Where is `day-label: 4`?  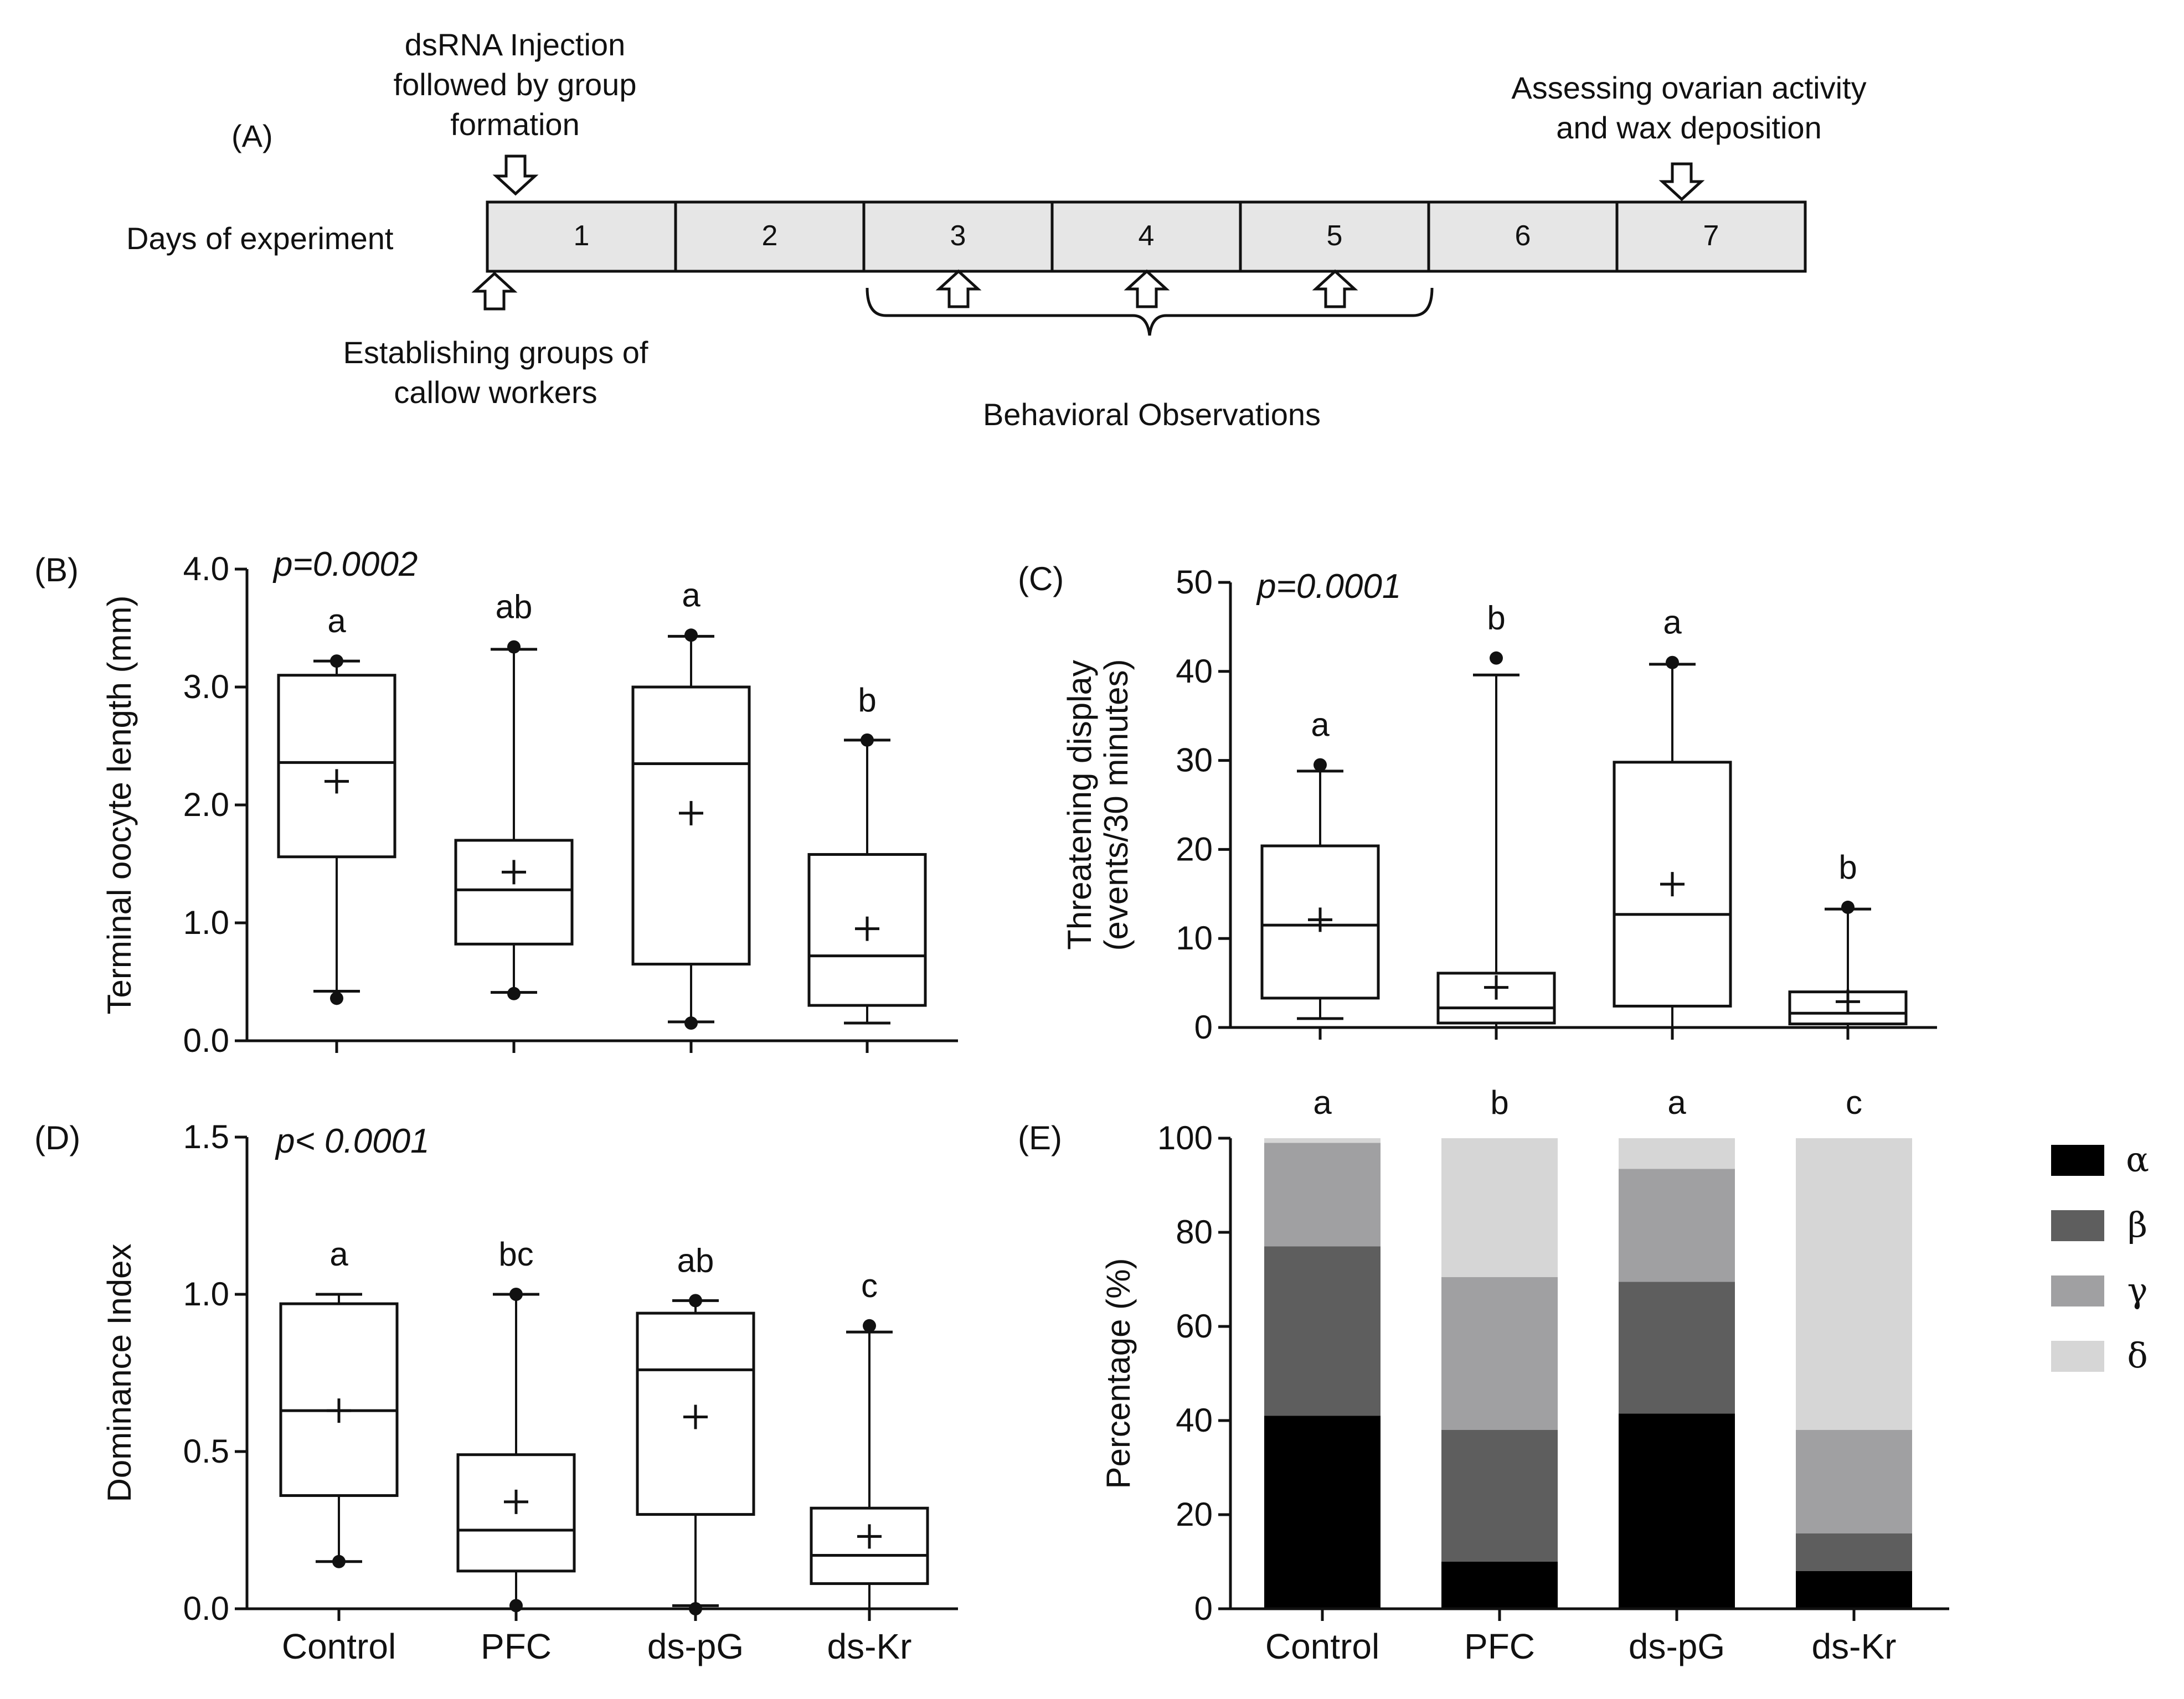 day-label: 4 is located at coordinates (1147, 236).